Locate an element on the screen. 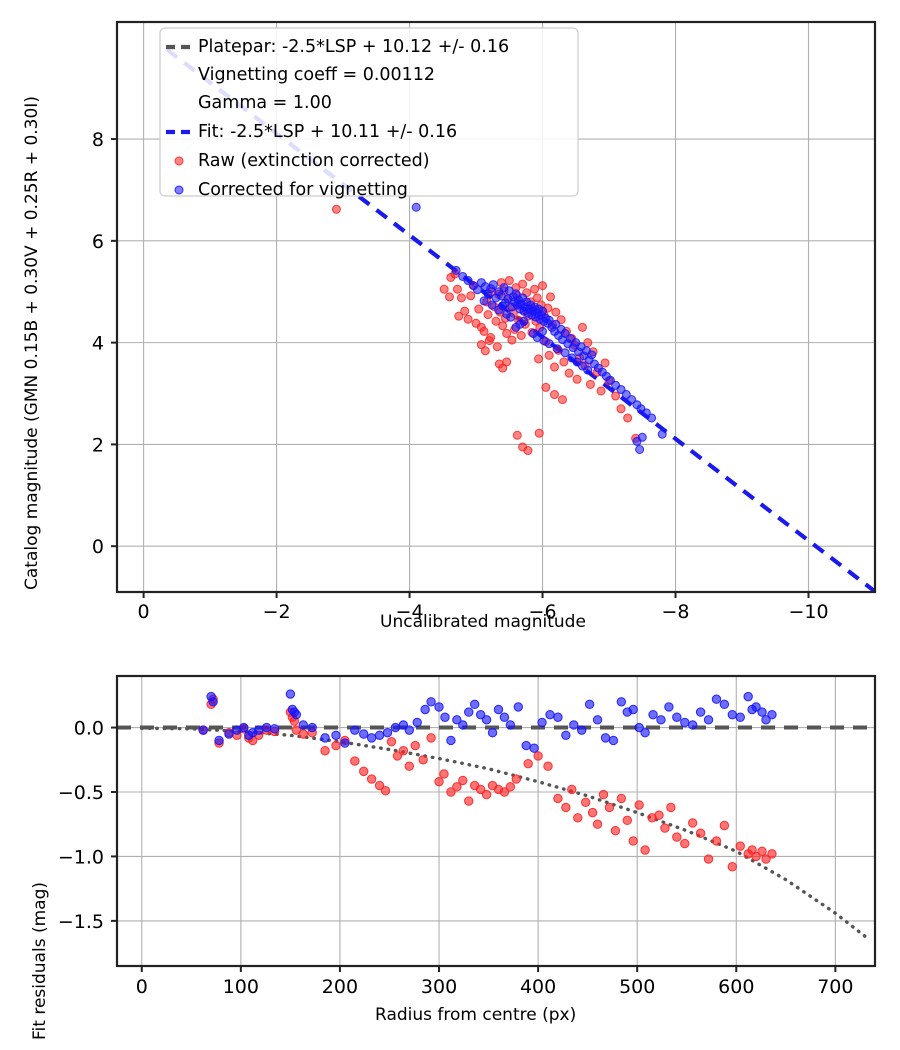  bottom-panel-xtick-label: 700 is located at coordinates (835, 987).